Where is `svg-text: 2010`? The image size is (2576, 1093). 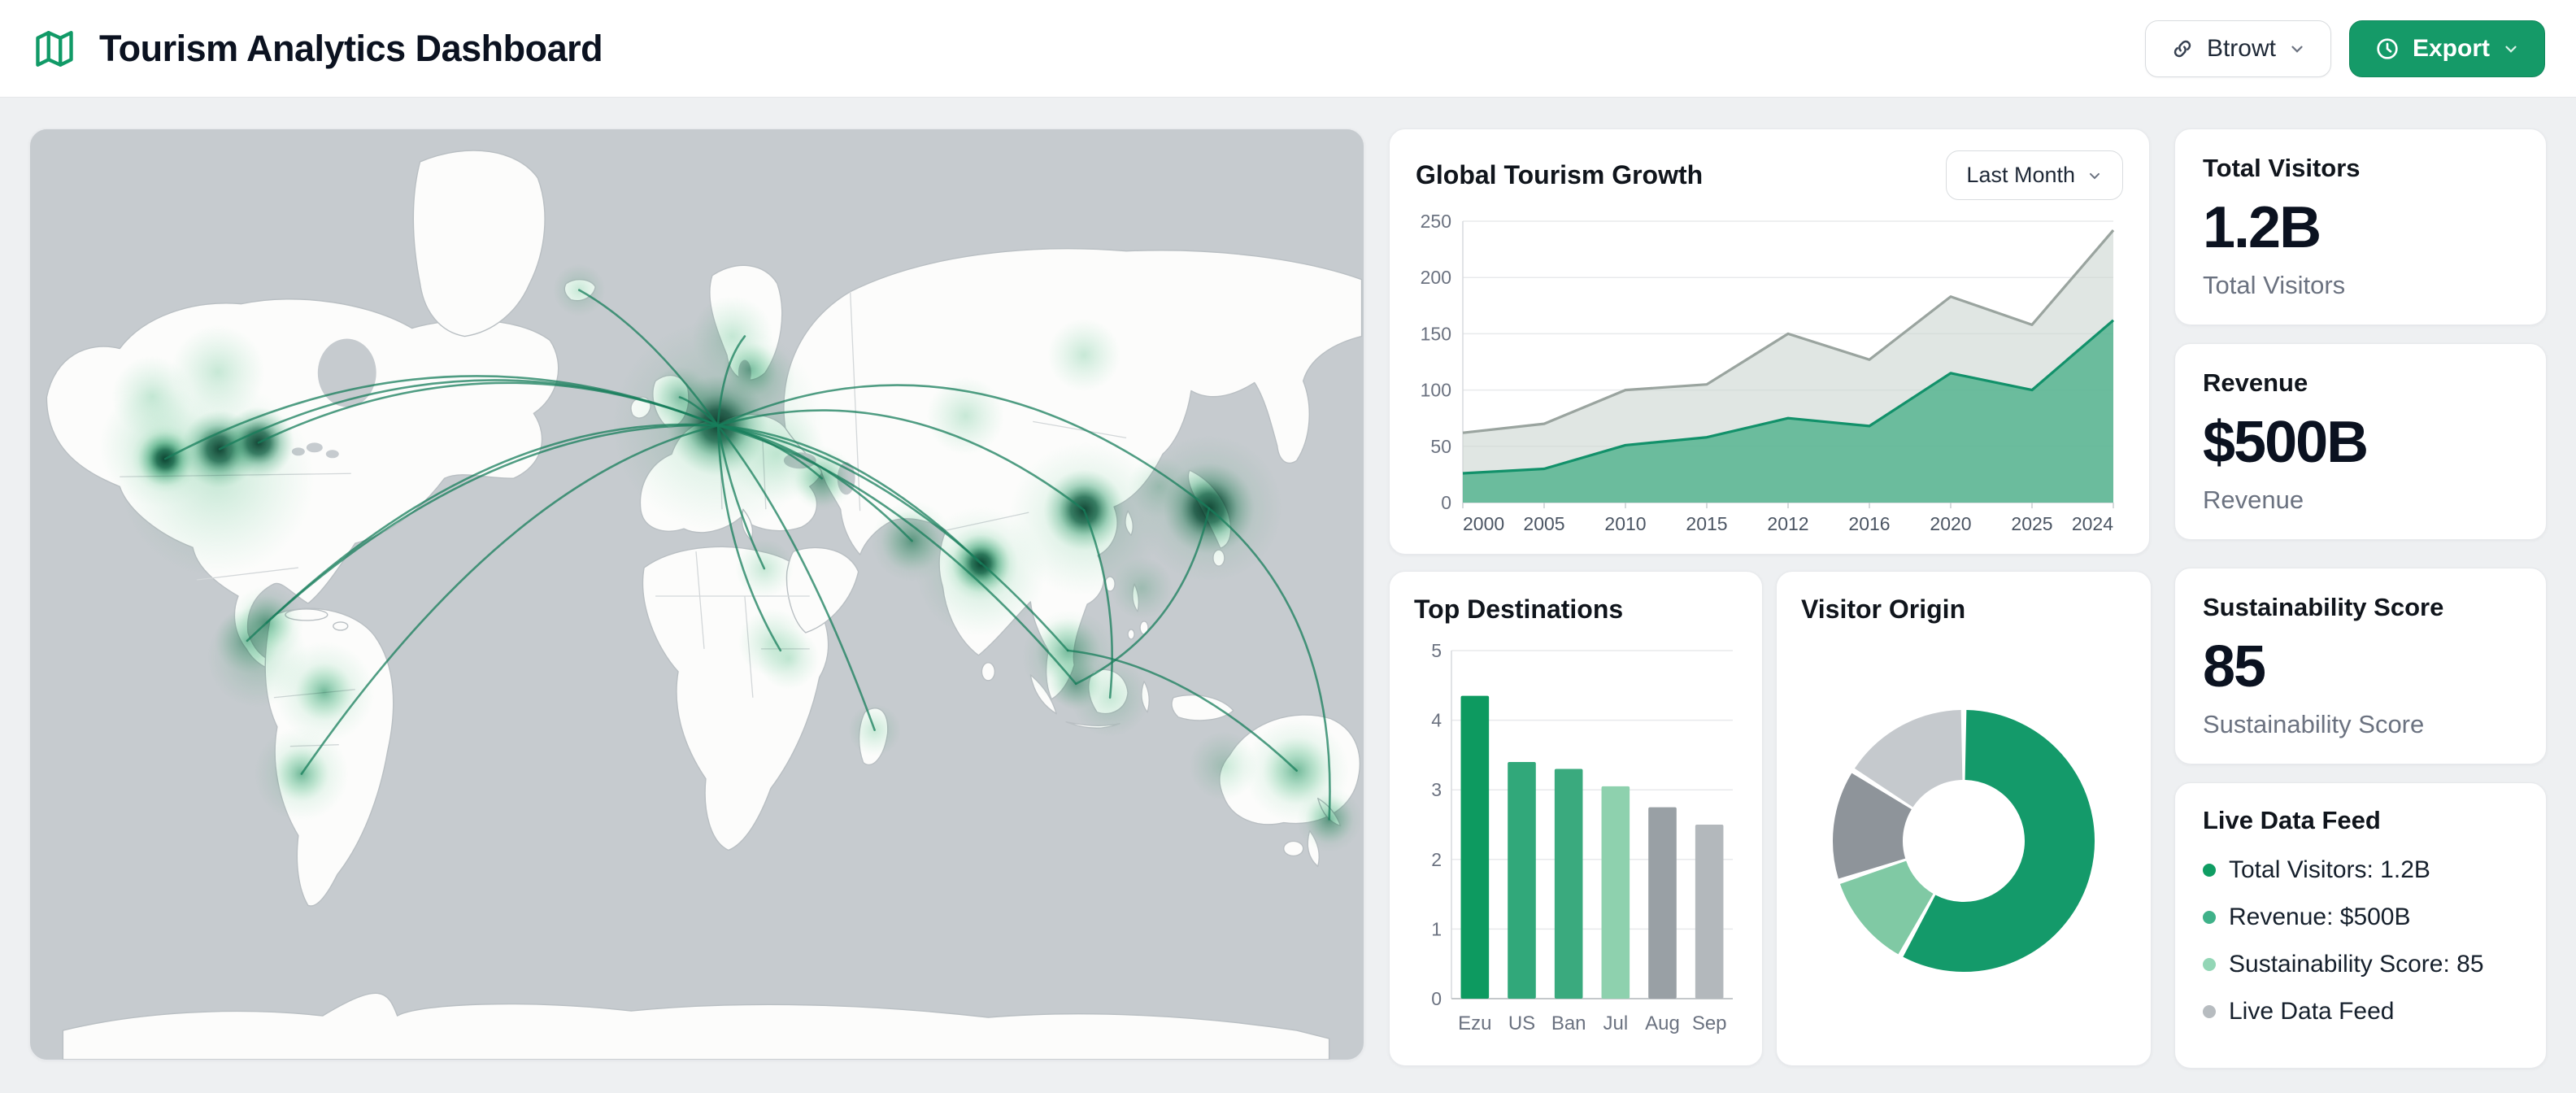 svg-text: 2010 is located at coordinates (1625, 523).